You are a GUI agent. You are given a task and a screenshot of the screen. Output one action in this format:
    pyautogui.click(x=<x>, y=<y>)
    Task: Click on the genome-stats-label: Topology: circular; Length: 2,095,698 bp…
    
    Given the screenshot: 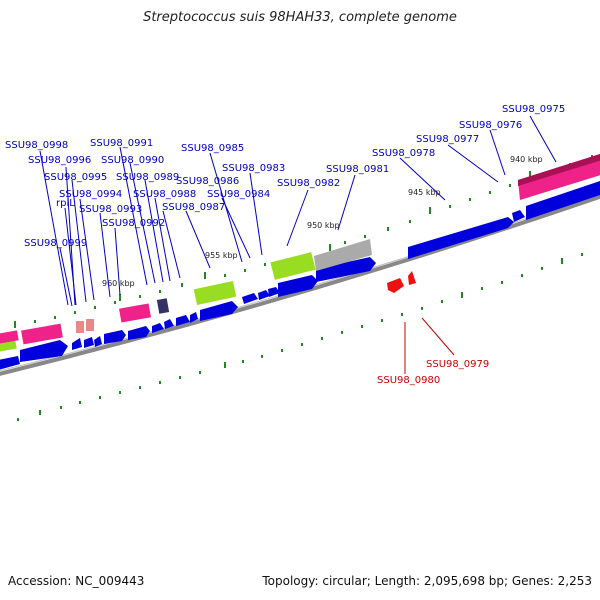 What is the action you would take?
    pyautogui.click(x=427, y=581)
    